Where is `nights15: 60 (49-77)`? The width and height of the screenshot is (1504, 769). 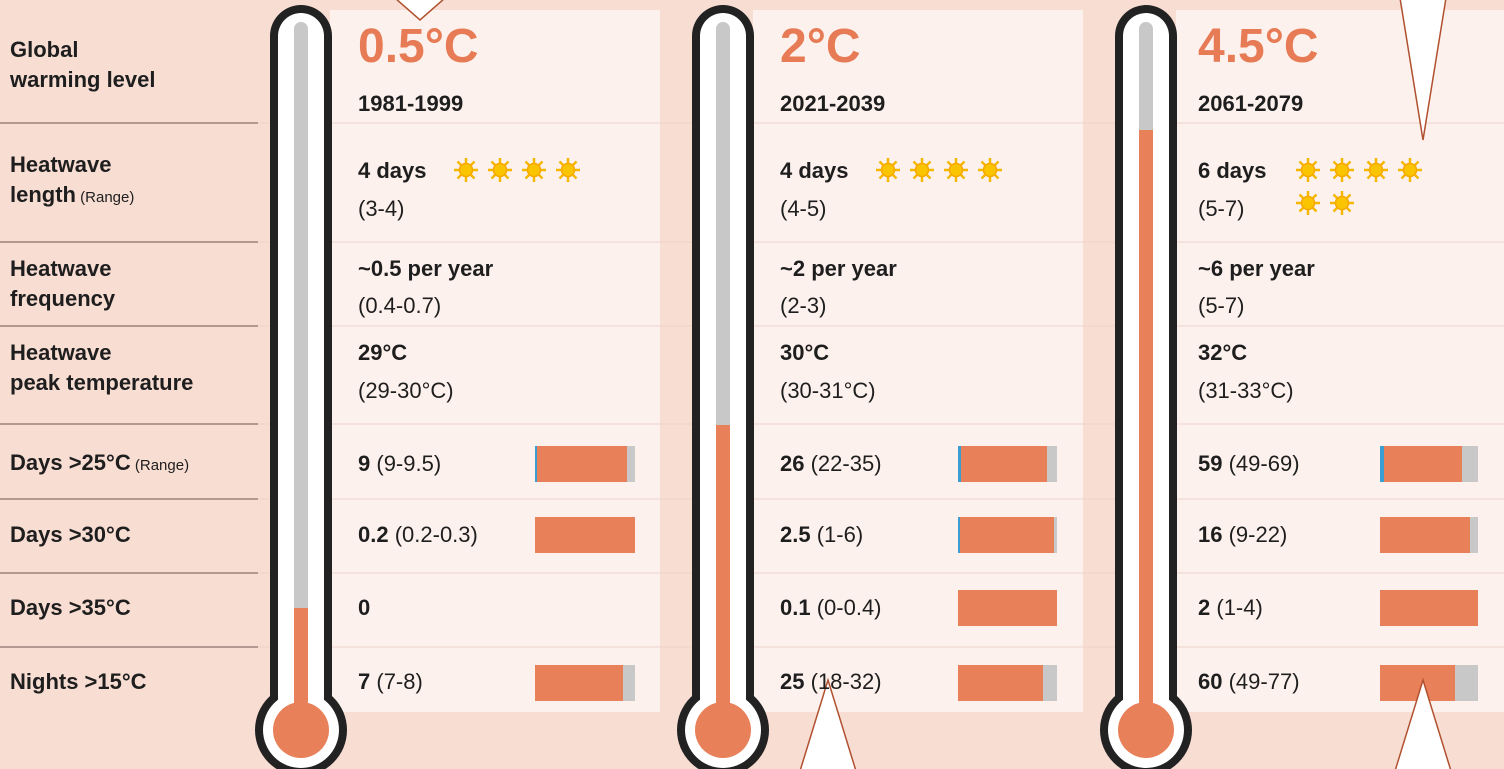
nights15: 60 (49-77) is located at coordinates (1249, 681).